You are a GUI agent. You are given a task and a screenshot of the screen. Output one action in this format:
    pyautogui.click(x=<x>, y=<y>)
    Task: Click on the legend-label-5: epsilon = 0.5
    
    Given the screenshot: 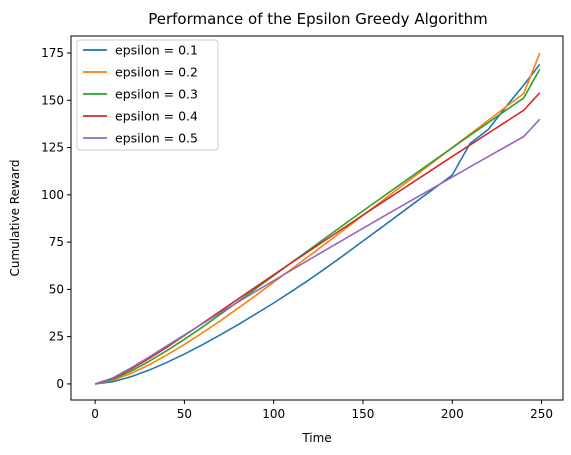 What is the action you would take?
    pyautogui.click(x=156, y=138)
    